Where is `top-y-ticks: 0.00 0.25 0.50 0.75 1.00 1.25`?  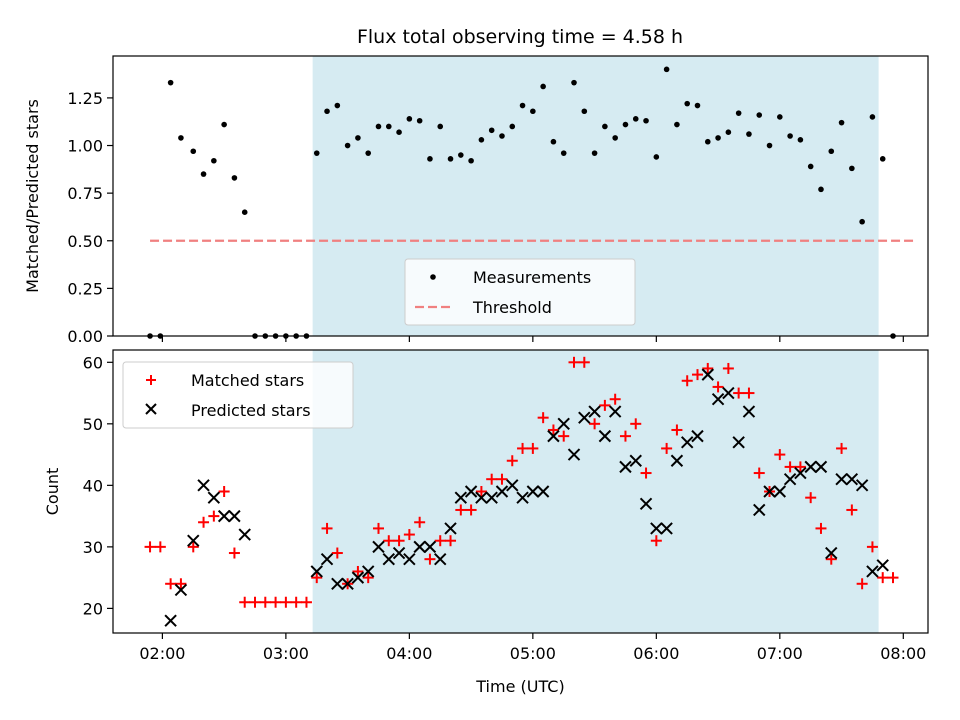 top-y-ticks: 0.00 0.25 0.50 0.75 1.00 1.25 is located at coordinates (90, 217).